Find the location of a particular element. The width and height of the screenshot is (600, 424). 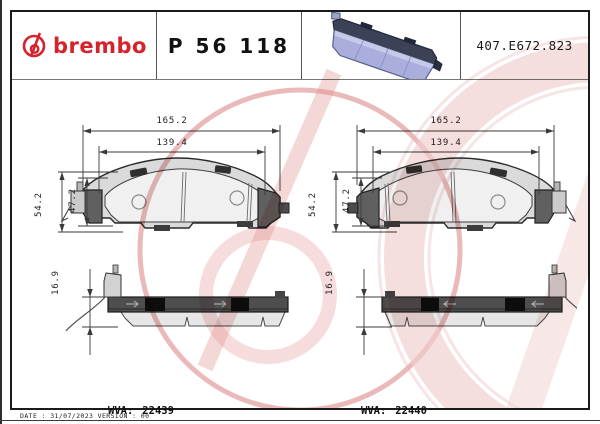

footer-rule is located at coordinates (300, 420).